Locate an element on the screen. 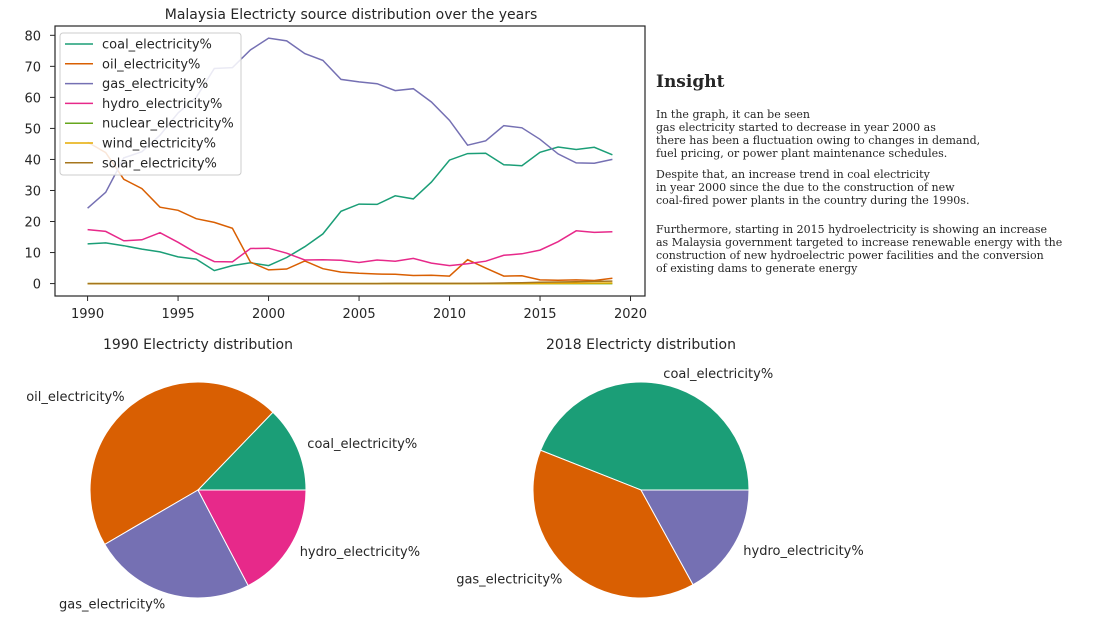  series-line-hydro is located at coordinates (350, 247).